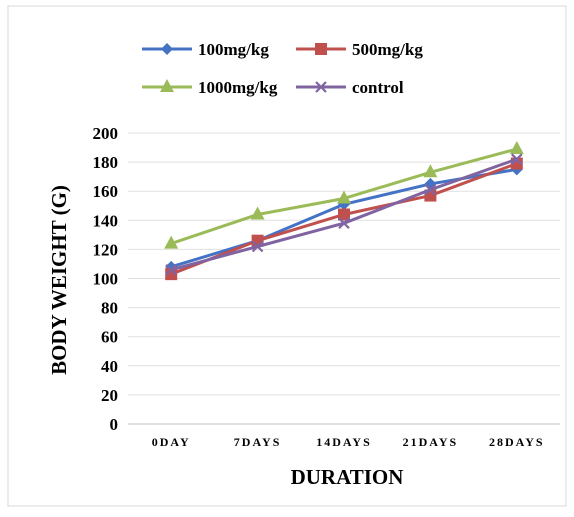  Describe the element at coordinates (106, 162) in the screenshot. I see `y-tick-label: 180` at that location.